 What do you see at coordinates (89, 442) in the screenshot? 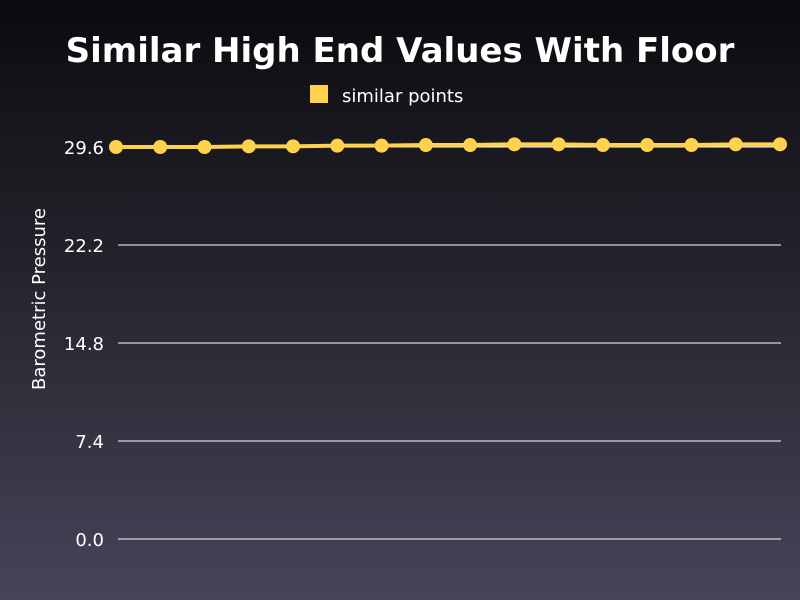
I see `y-tick-label: 7.4` at bounding box center [89, 442].